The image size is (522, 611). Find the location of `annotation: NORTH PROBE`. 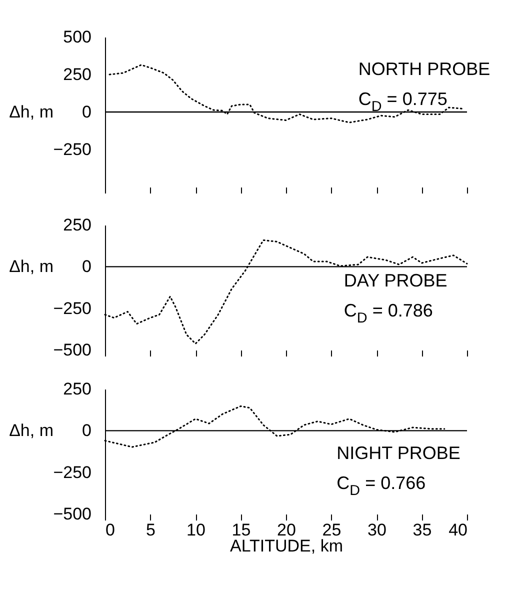

annotation: NORTH PROBE is located at coordinates (424, 69).